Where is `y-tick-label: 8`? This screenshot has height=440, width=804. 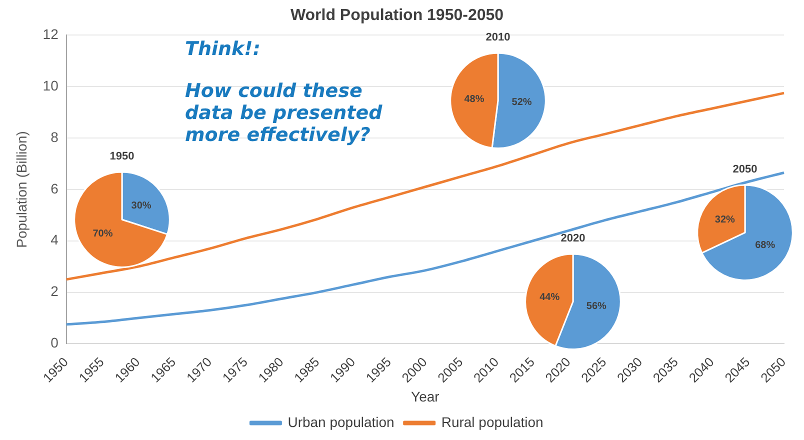
y-tick-label: 8 is located at coordinates (54, 136).